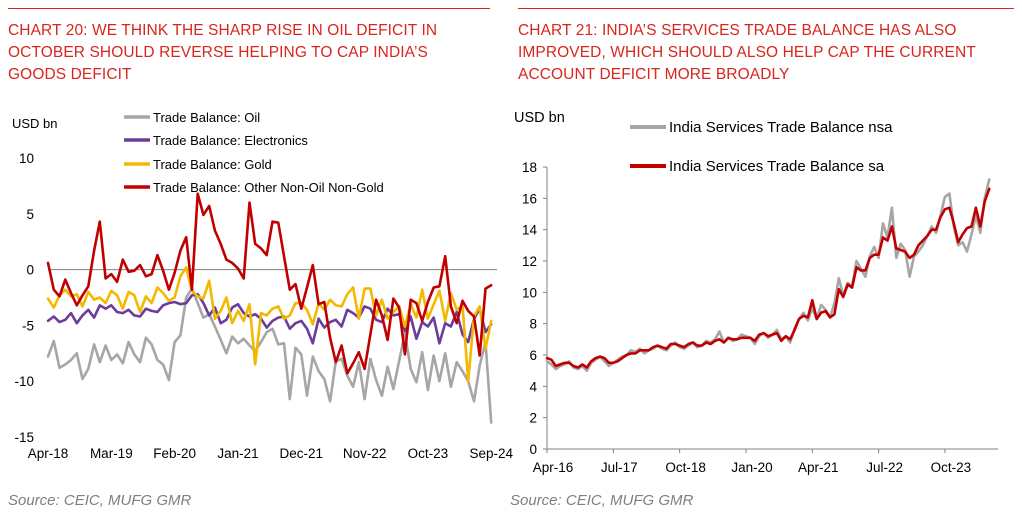 This screenshot has width=1022, height=527. Describe the element at coordinates (230, 140) in the screenshot. I see `legend-label: Trade Balance: Electronics` at that location.